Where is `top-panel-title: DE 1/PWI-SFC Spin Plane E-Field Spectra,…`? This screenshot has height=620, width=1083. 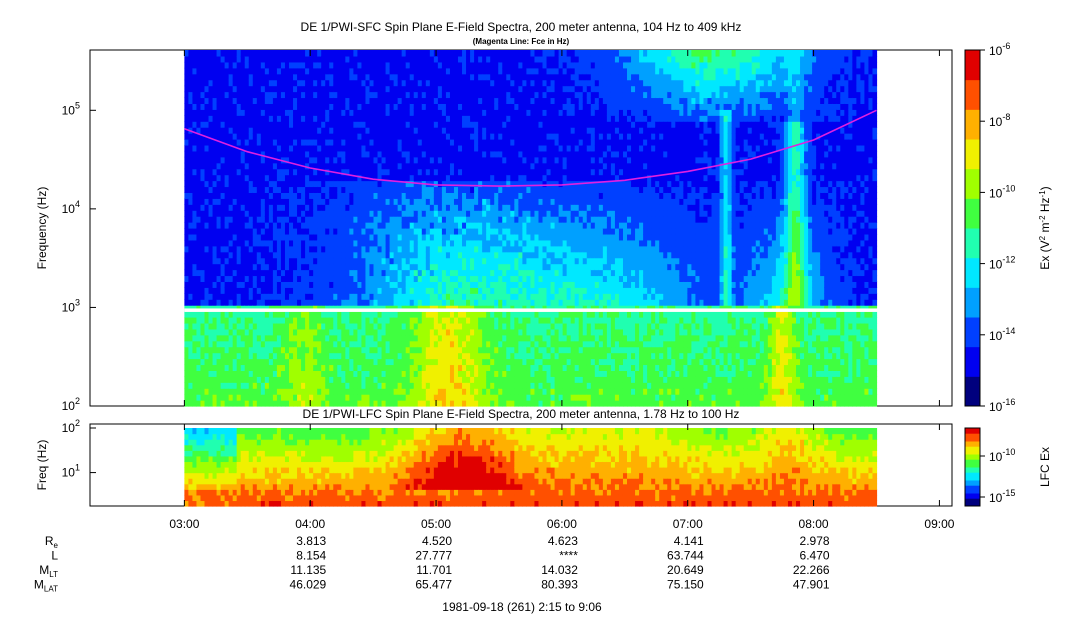 top-panel-title: DE 1/PWI-SFC Spin Plane E-Field Spectra,… is located at coordinates (521, 27).